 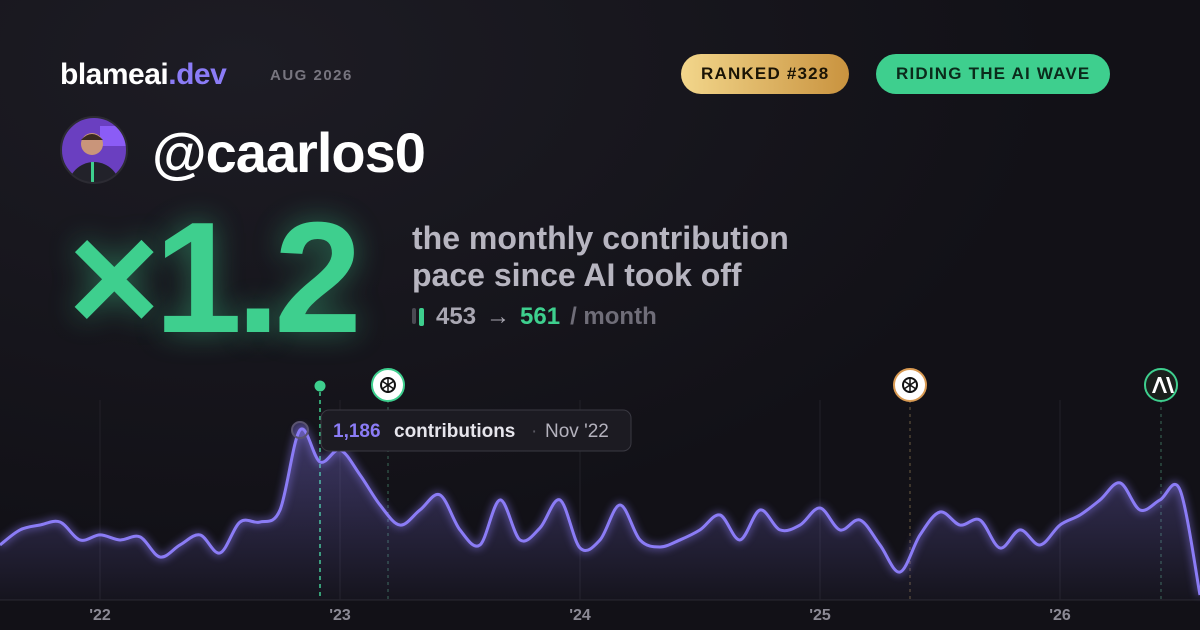 What do you see at coordinates (357, 431) in the screenshot?
I see `tooltip-value: 1,186` at bounding box center [357, 431].